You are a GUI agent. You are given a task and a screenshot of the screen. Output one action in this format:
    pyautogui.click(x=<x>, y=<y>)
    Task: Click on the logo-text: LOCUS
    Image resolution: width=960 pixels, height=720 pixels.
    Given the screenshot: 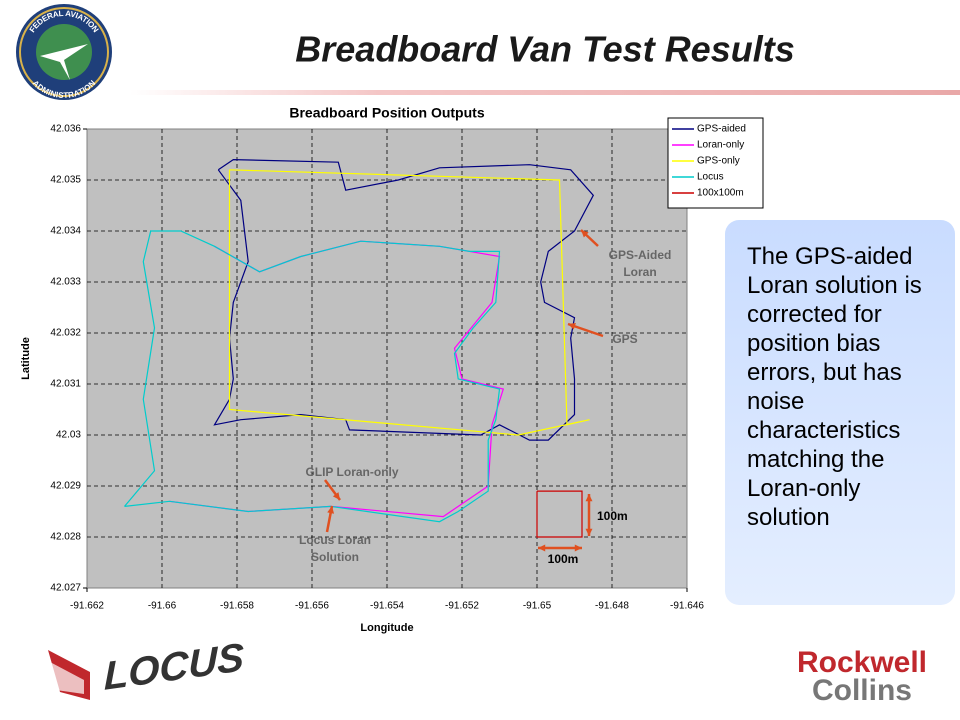 What is the action you would take?
    pyautogui.click(x=174, y=666)
    